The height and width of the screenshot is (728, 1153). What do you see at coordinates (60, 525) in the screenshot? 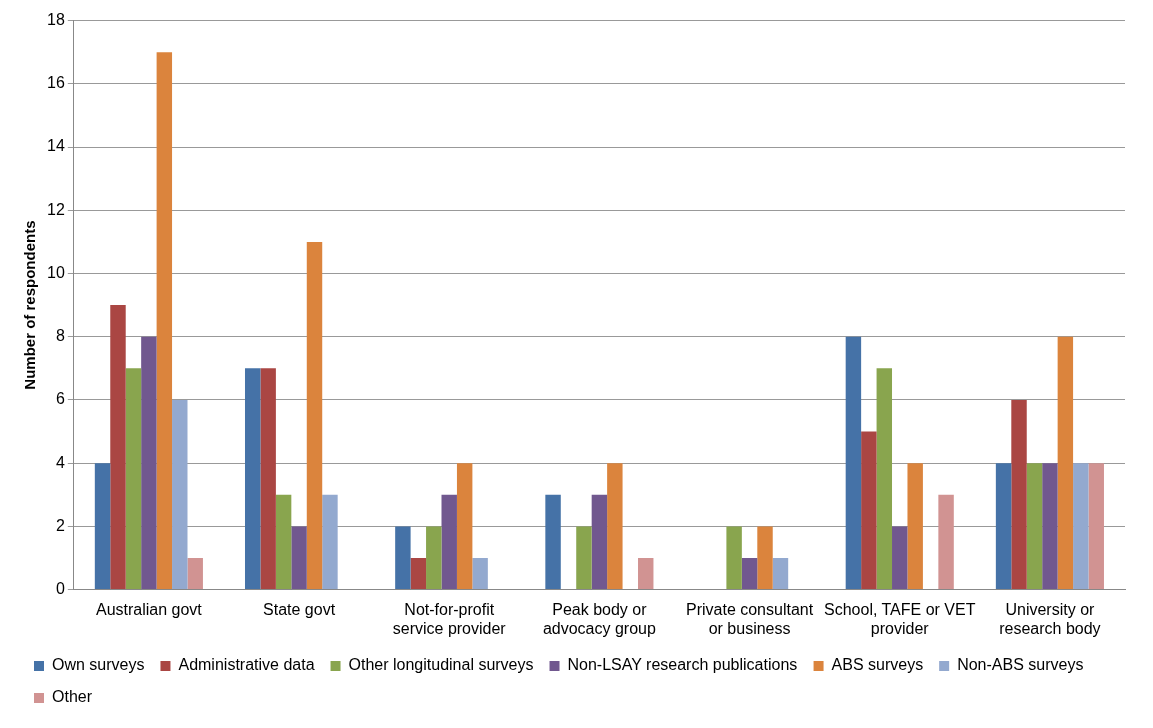
I see `y-tick-label: 2` at bounding box center [60, 525].